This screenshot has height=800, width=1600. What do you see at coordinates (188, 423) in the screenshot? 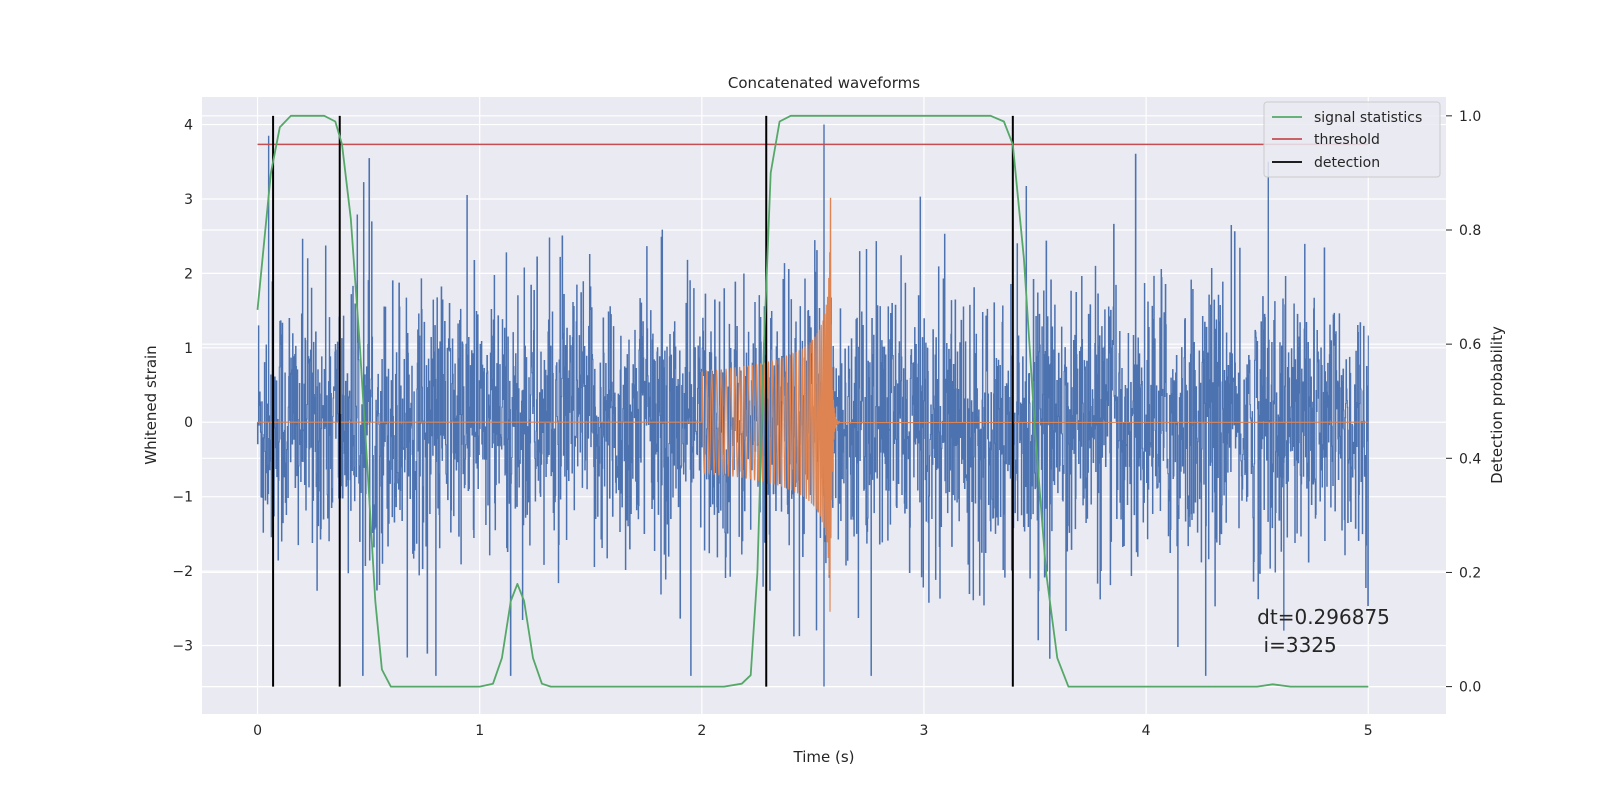
I see `y-tick-label: 0` at bounding box center [188, 423].